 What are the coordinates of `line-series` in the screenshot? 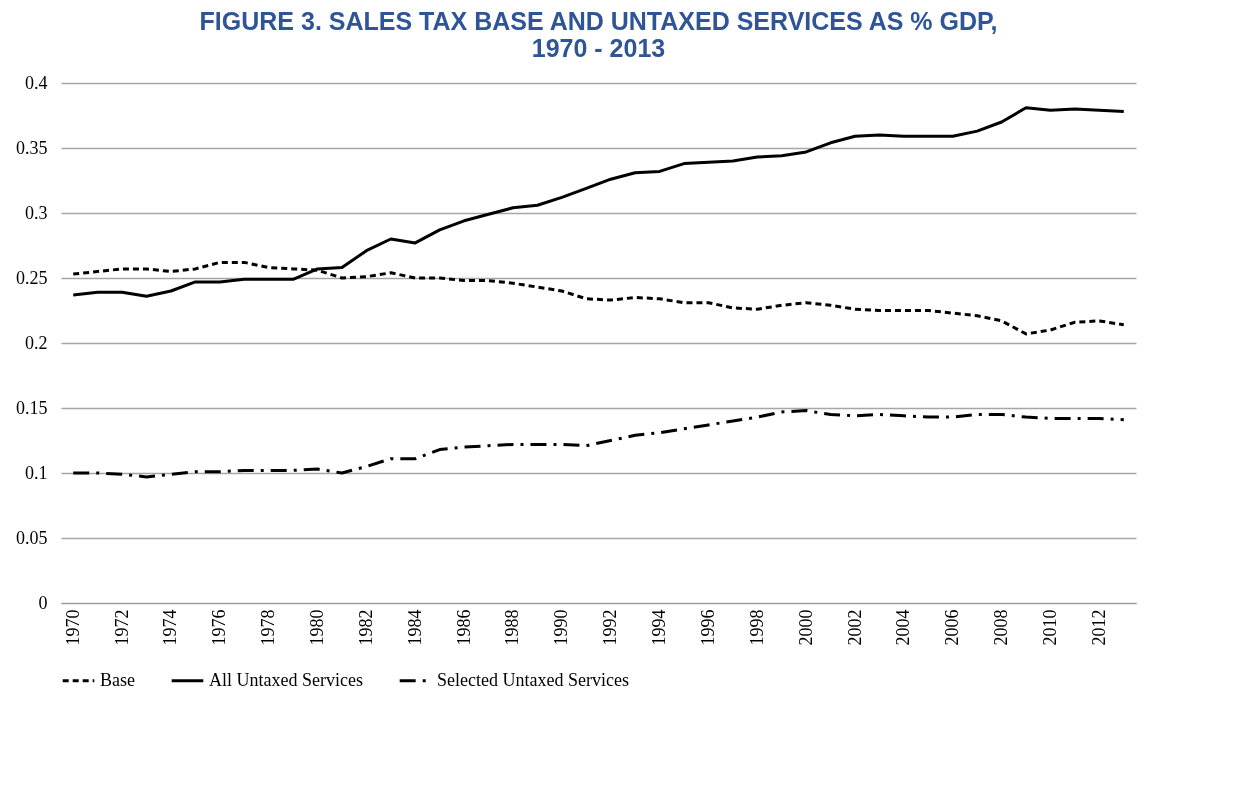 It's located at (598, 444).